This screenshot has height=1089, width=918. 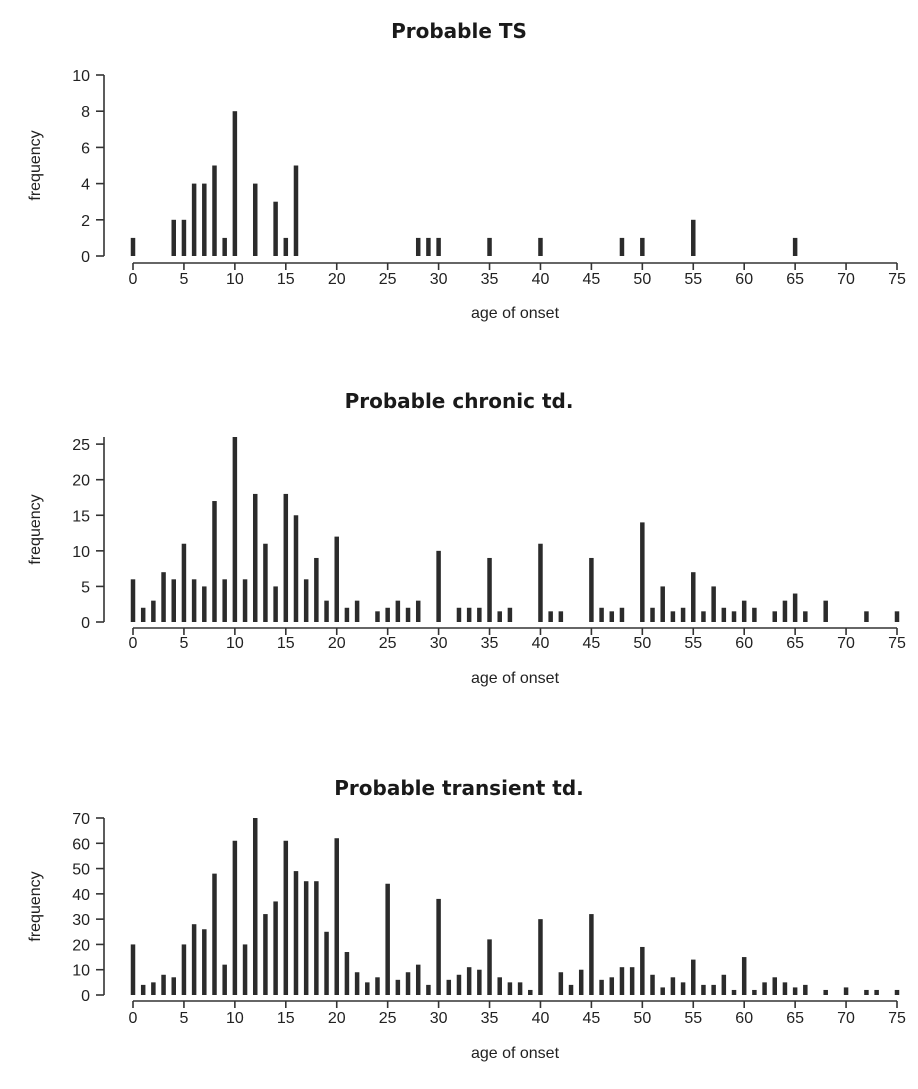 I want to click on y-tick-label: 5, so click(x=85, y=587).